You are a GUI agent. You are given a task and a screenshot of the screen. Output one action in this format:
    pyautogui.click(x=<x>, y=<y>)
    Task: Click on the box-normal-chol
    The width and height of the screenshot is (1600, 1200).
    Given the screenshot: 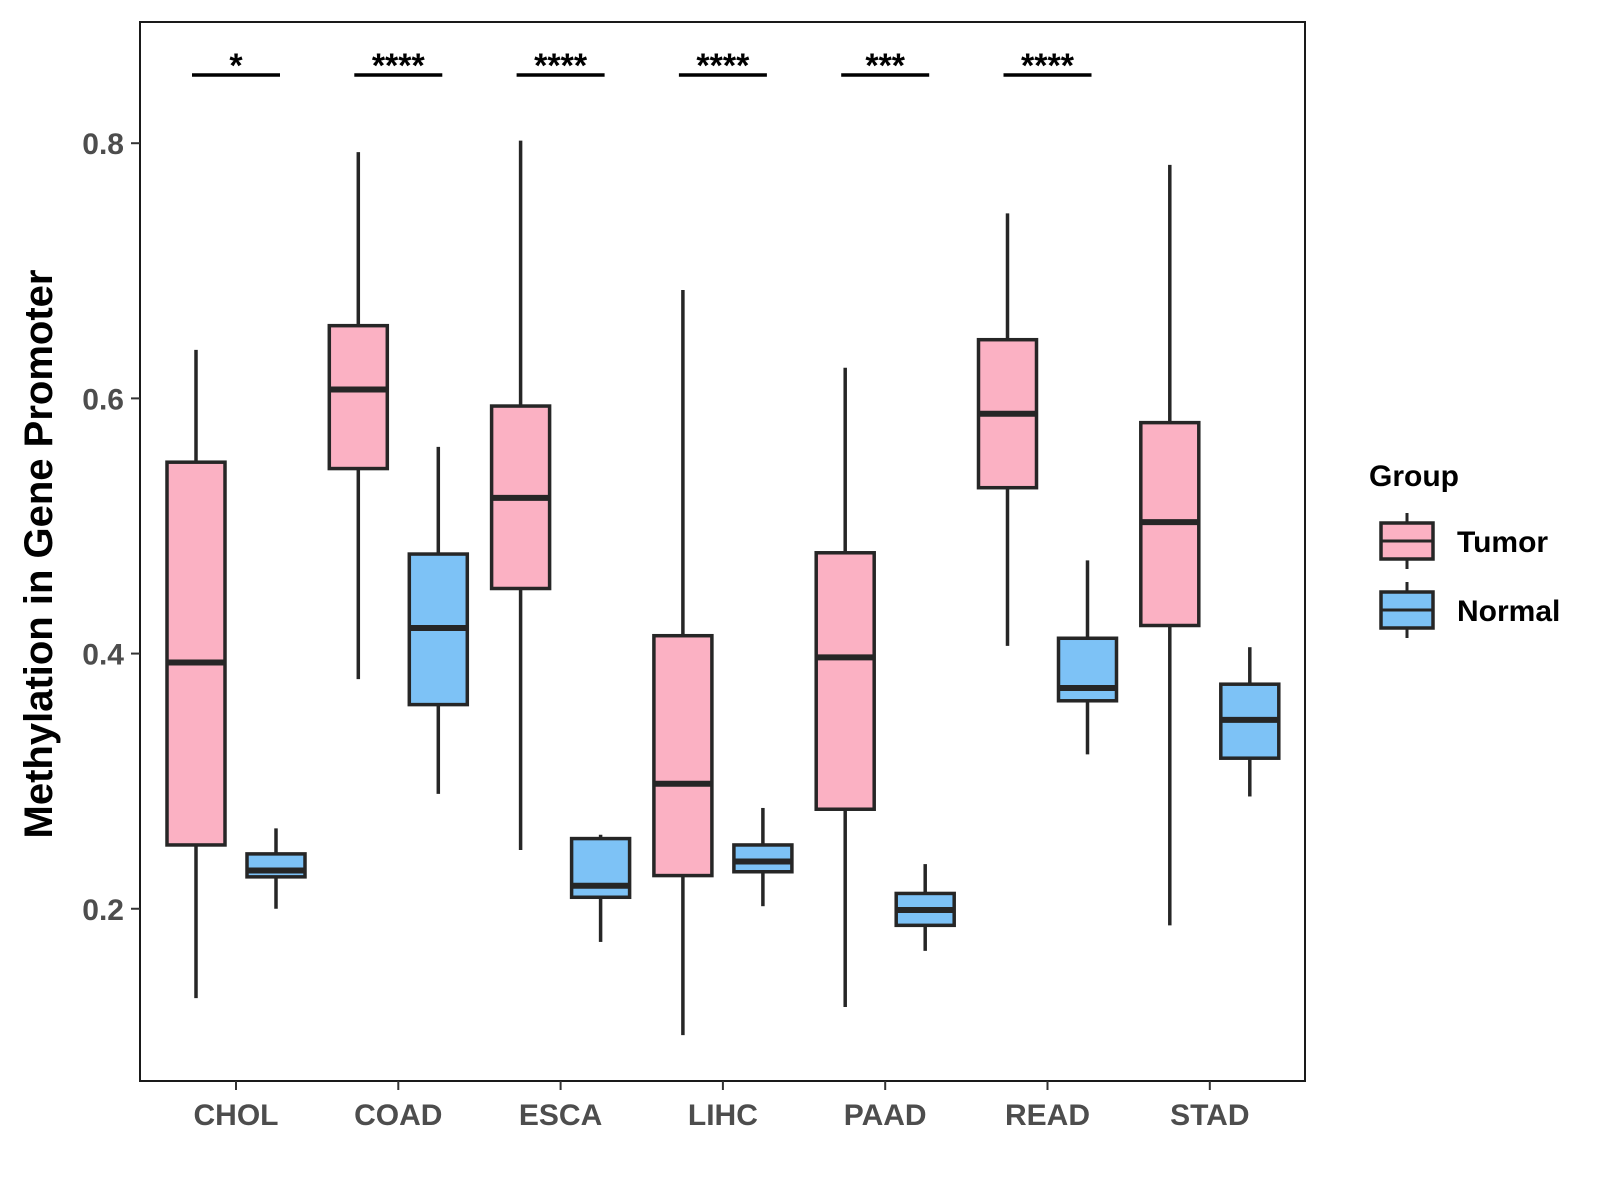 What is the action you would take?
    pyautogui.click(x=276, y=868)
    